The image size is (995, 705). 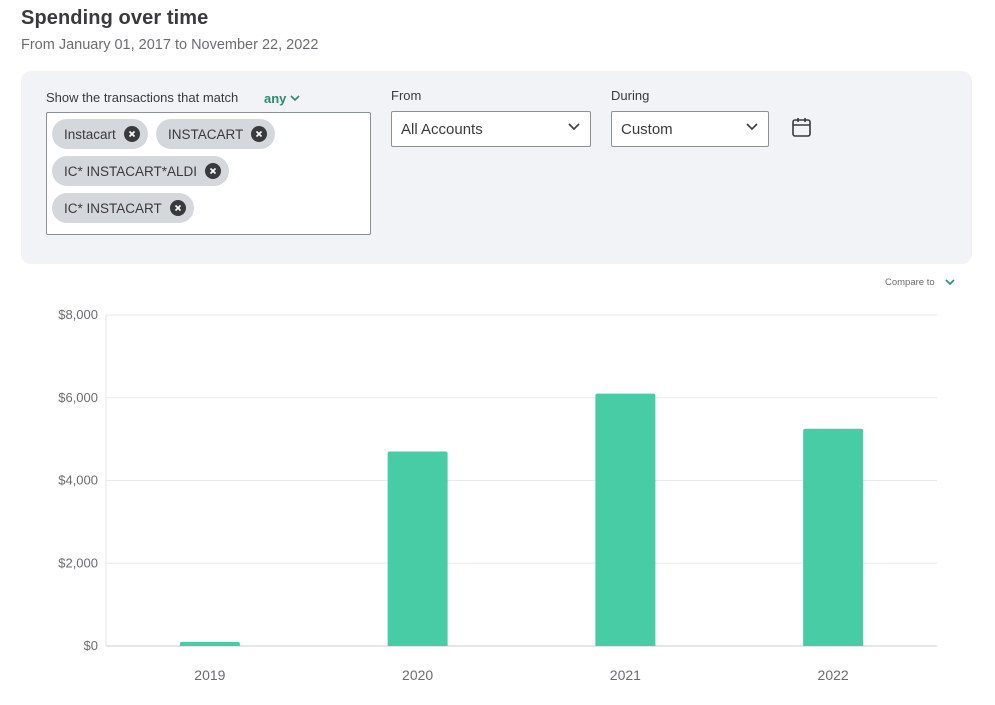 I want to click on match-mode-dropdown: any, so click(x=282, y=98).